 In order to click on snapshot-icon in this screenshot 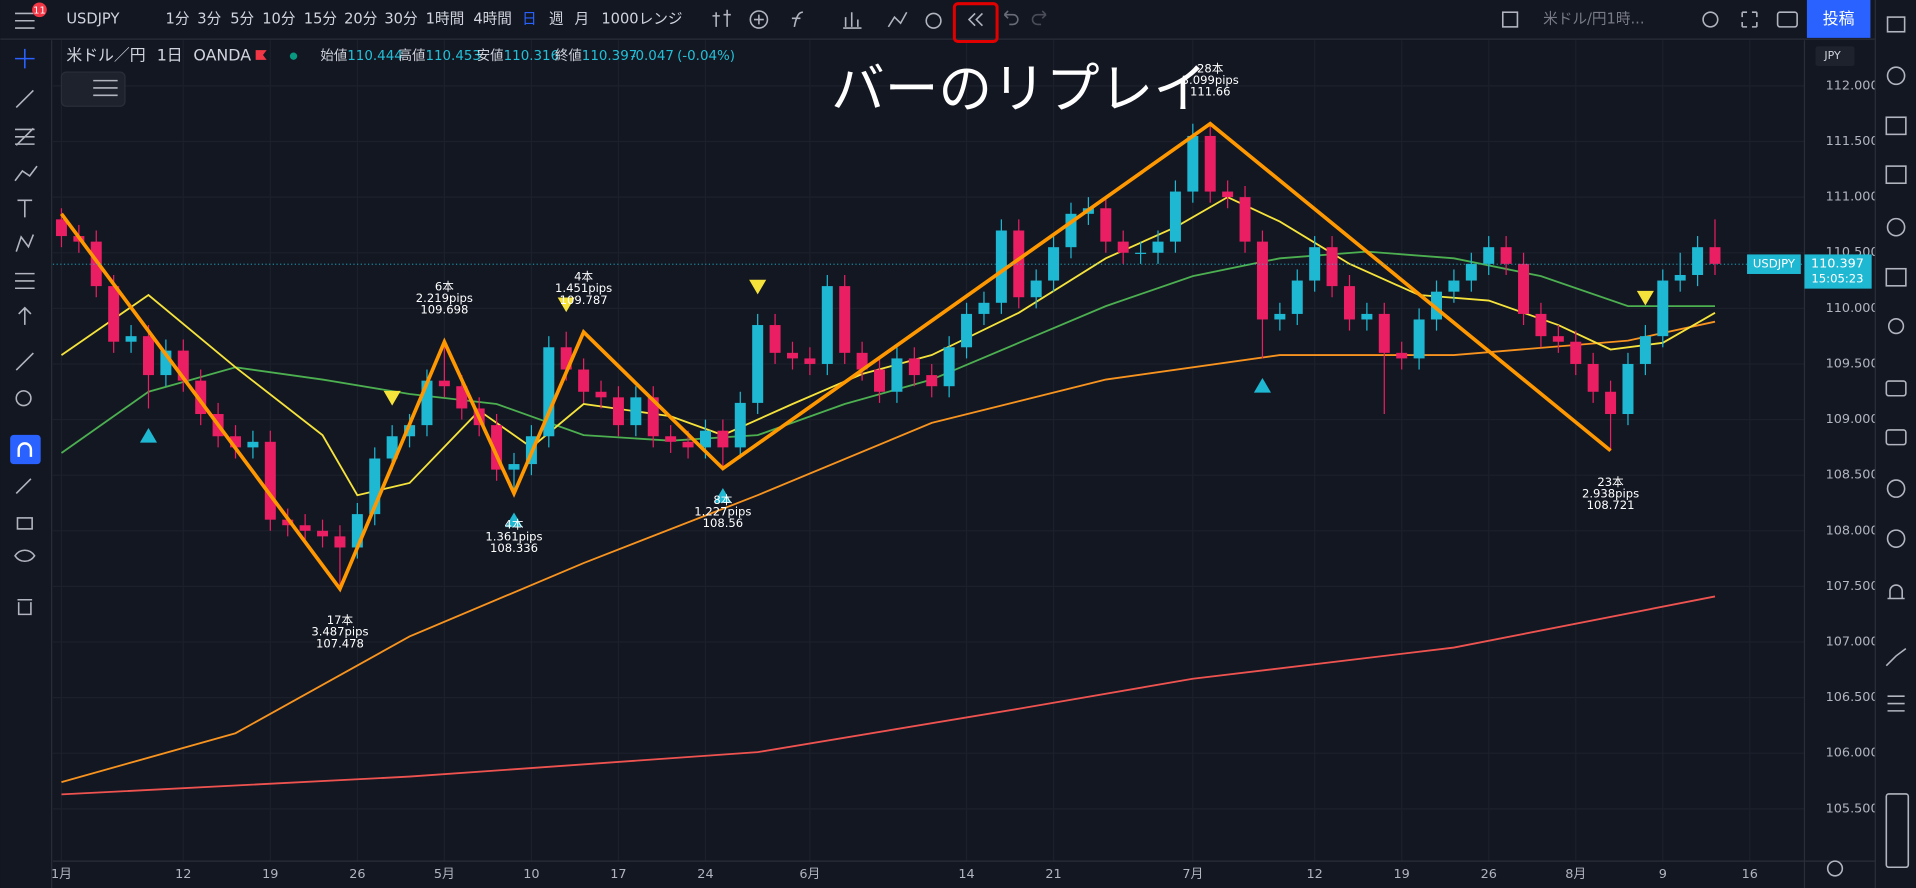, I will do `click(1787, 19)`.